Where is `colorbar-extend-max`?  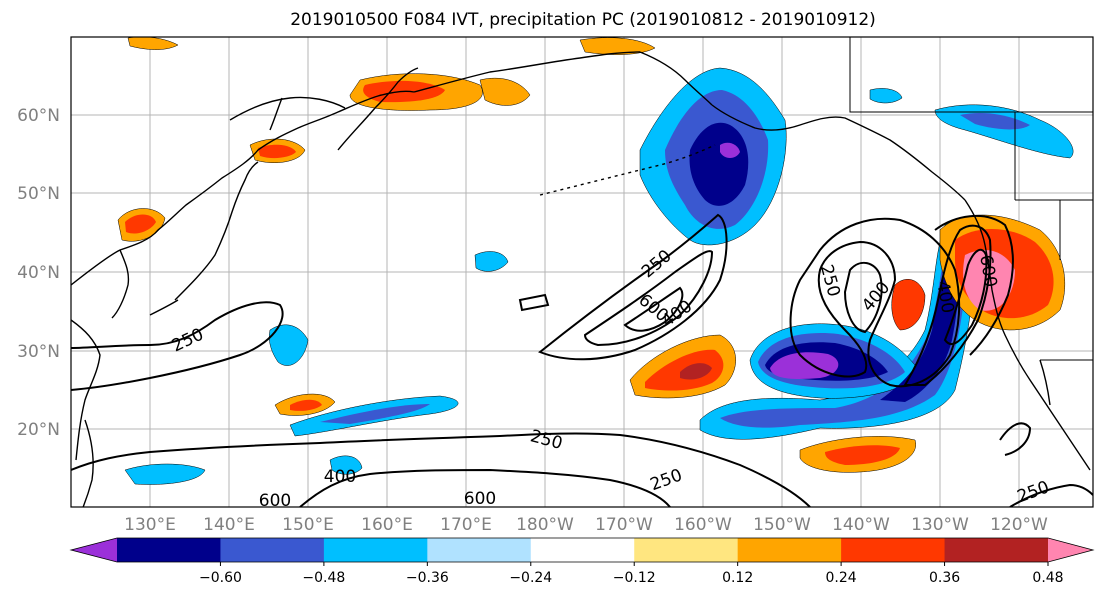 colorbar-extend-max is located at coordinates (1070, 550).